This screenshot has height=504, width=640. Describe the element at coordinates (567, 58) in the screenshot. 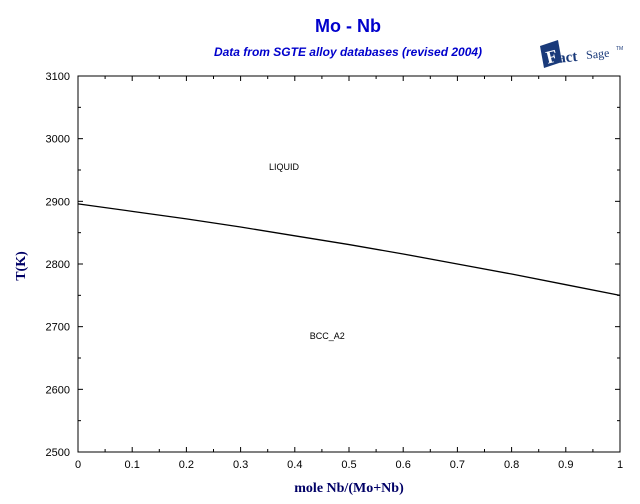

I see `svg-text: act` at that location.